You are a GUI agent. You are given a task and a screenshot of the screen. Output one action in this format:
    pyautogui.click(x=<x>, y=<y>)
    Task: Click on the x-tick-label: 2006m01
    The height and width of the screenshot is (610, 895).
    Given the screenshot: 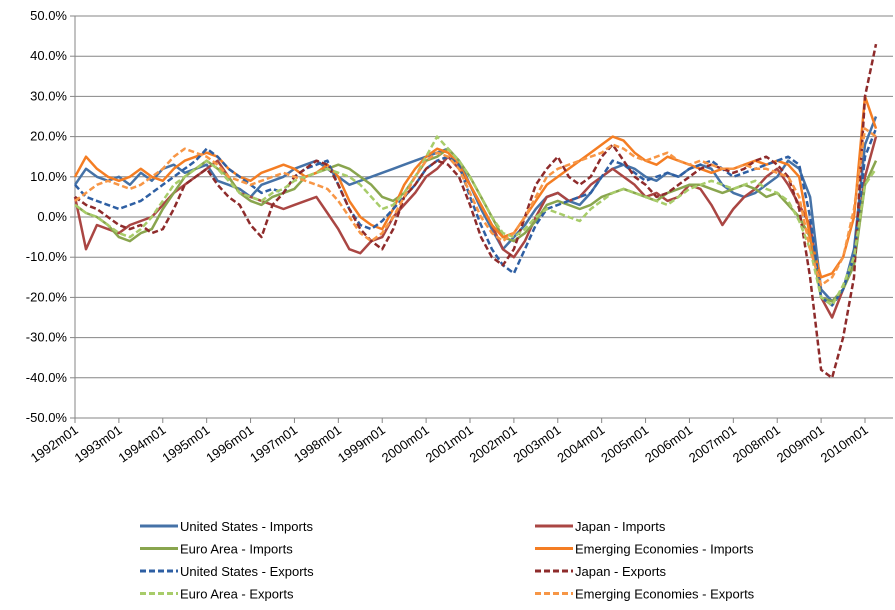 What is the action you would take?
    pyautogui.click(x=668, y=443)
    